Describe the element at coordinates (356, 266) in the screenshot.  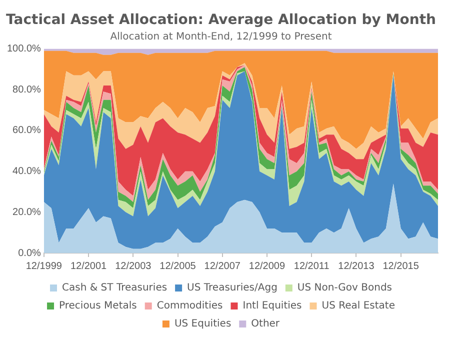
I see `x-tick-label: 12/2013` at that location.